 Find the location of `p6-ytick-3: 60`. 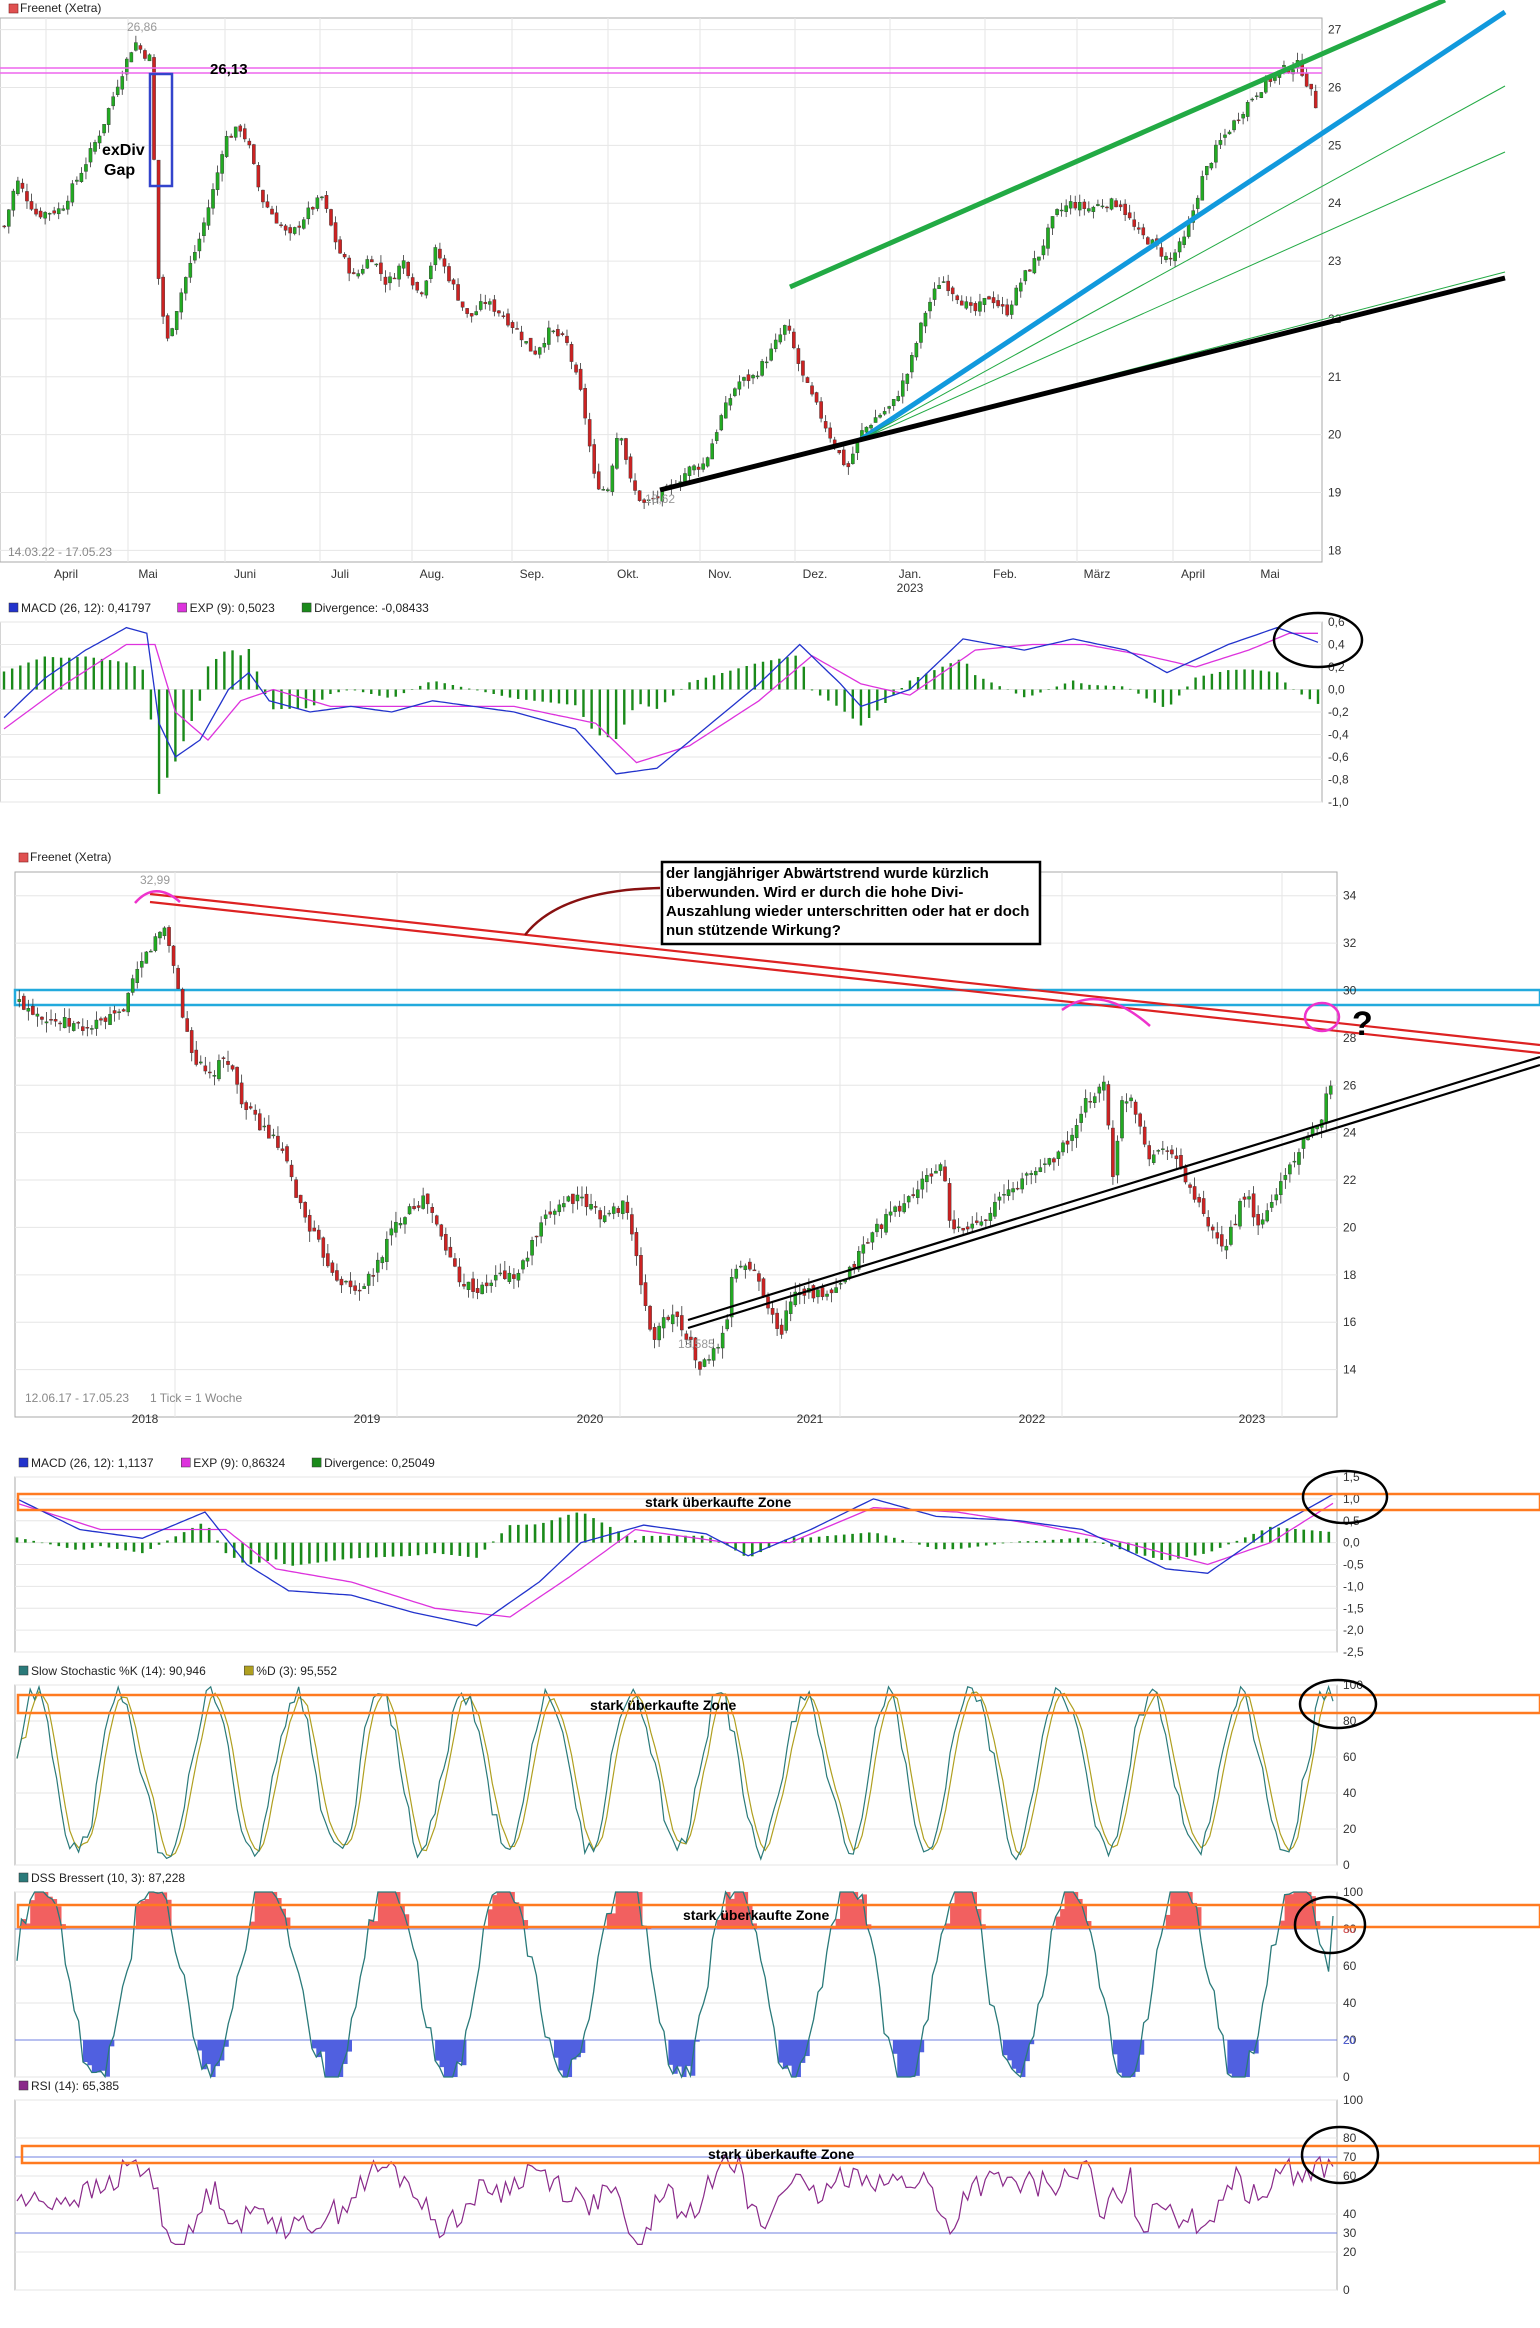

p6-ytick-3: 60 is located at coordinates (1350, 1966).